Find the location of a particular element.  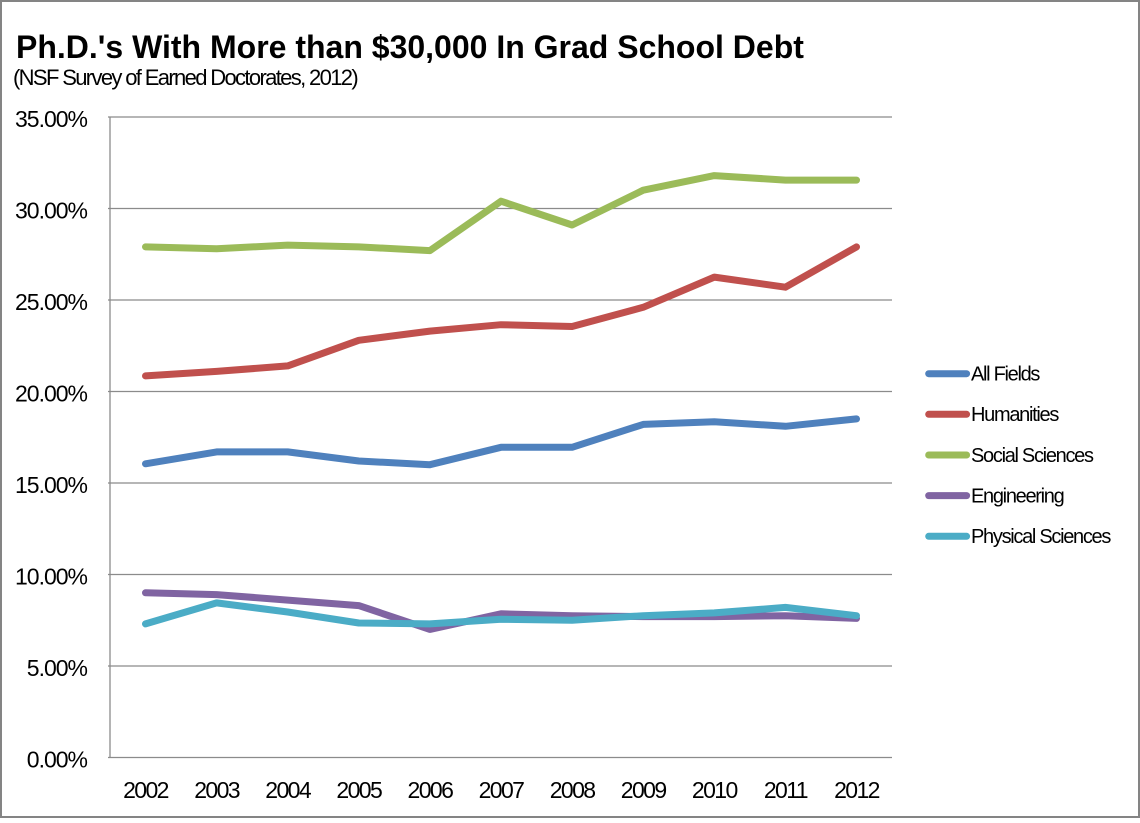

svg-text: 10.00% is located at coordinates (51, 577).